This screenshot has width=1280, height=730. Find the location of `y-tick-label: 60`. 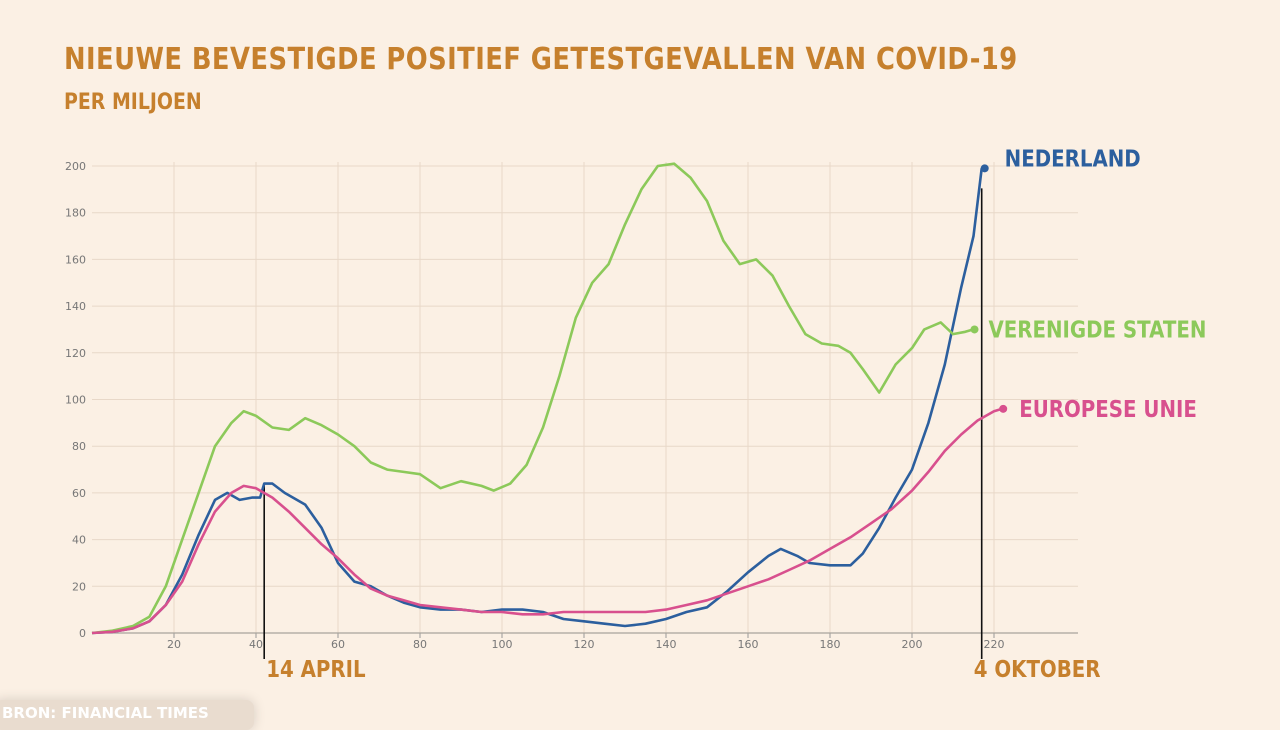

y-tick-label: 60 is located at coordinates (79, 493).